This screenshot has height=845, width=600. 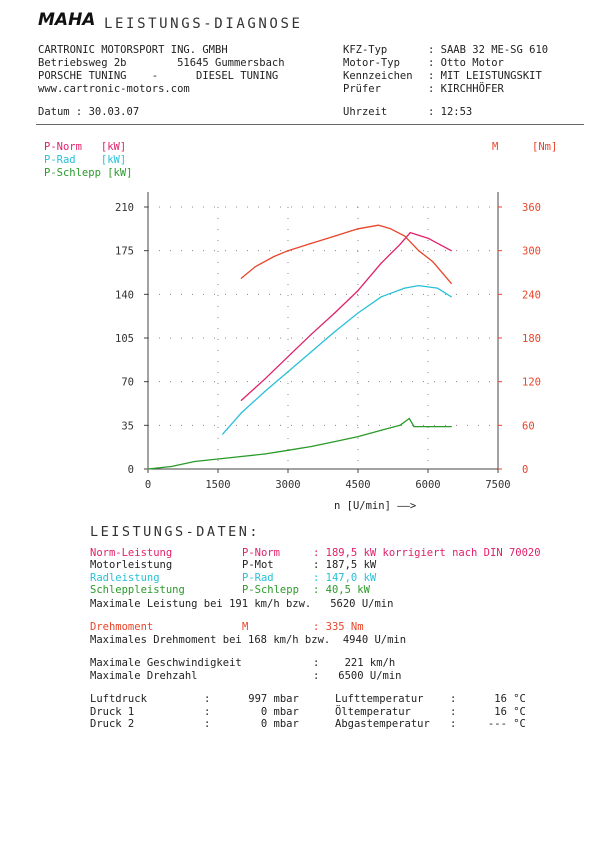 I want to click on inspector-label: Prüfer, so click(x=362, y=89).